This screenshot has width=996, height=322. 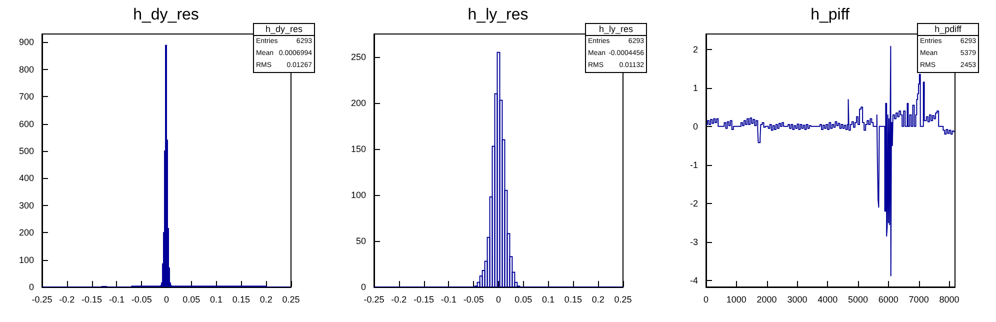 What do you see at coordinates (948, 30) in the screenshot?
I see `text: h_pdiff` at bounding box center [948, 30].